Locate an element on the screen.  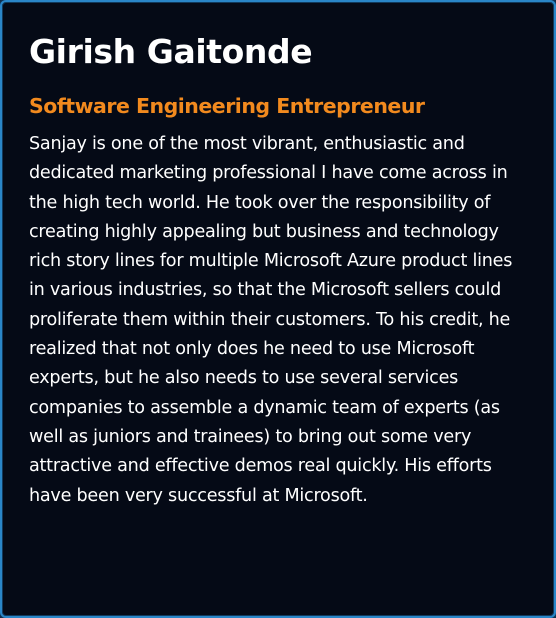
author-role: Software Engineering Entrepreneur is located at coordinates (227, 106).